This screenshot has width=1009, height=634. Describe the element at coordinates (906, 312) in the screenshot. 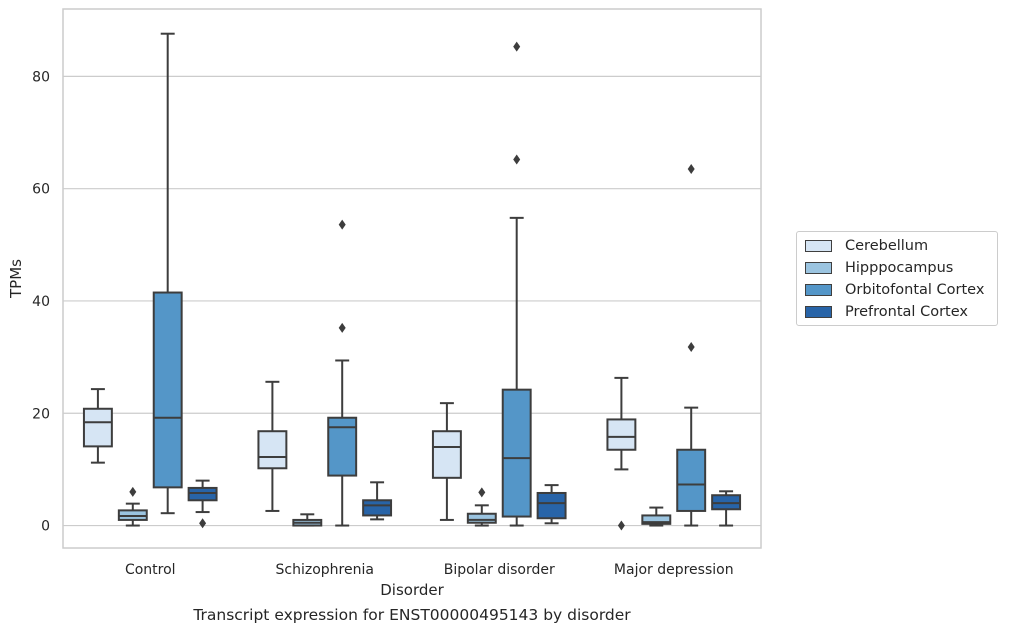

I see `legend-label: Prefrontal Cortex` at that location.